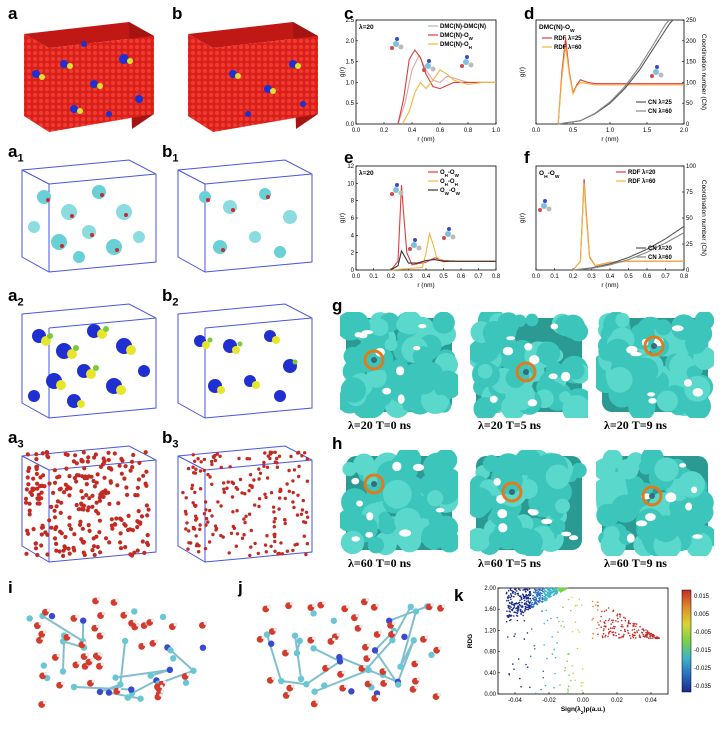  I want to click on highlight-ring, so click(526, 372).